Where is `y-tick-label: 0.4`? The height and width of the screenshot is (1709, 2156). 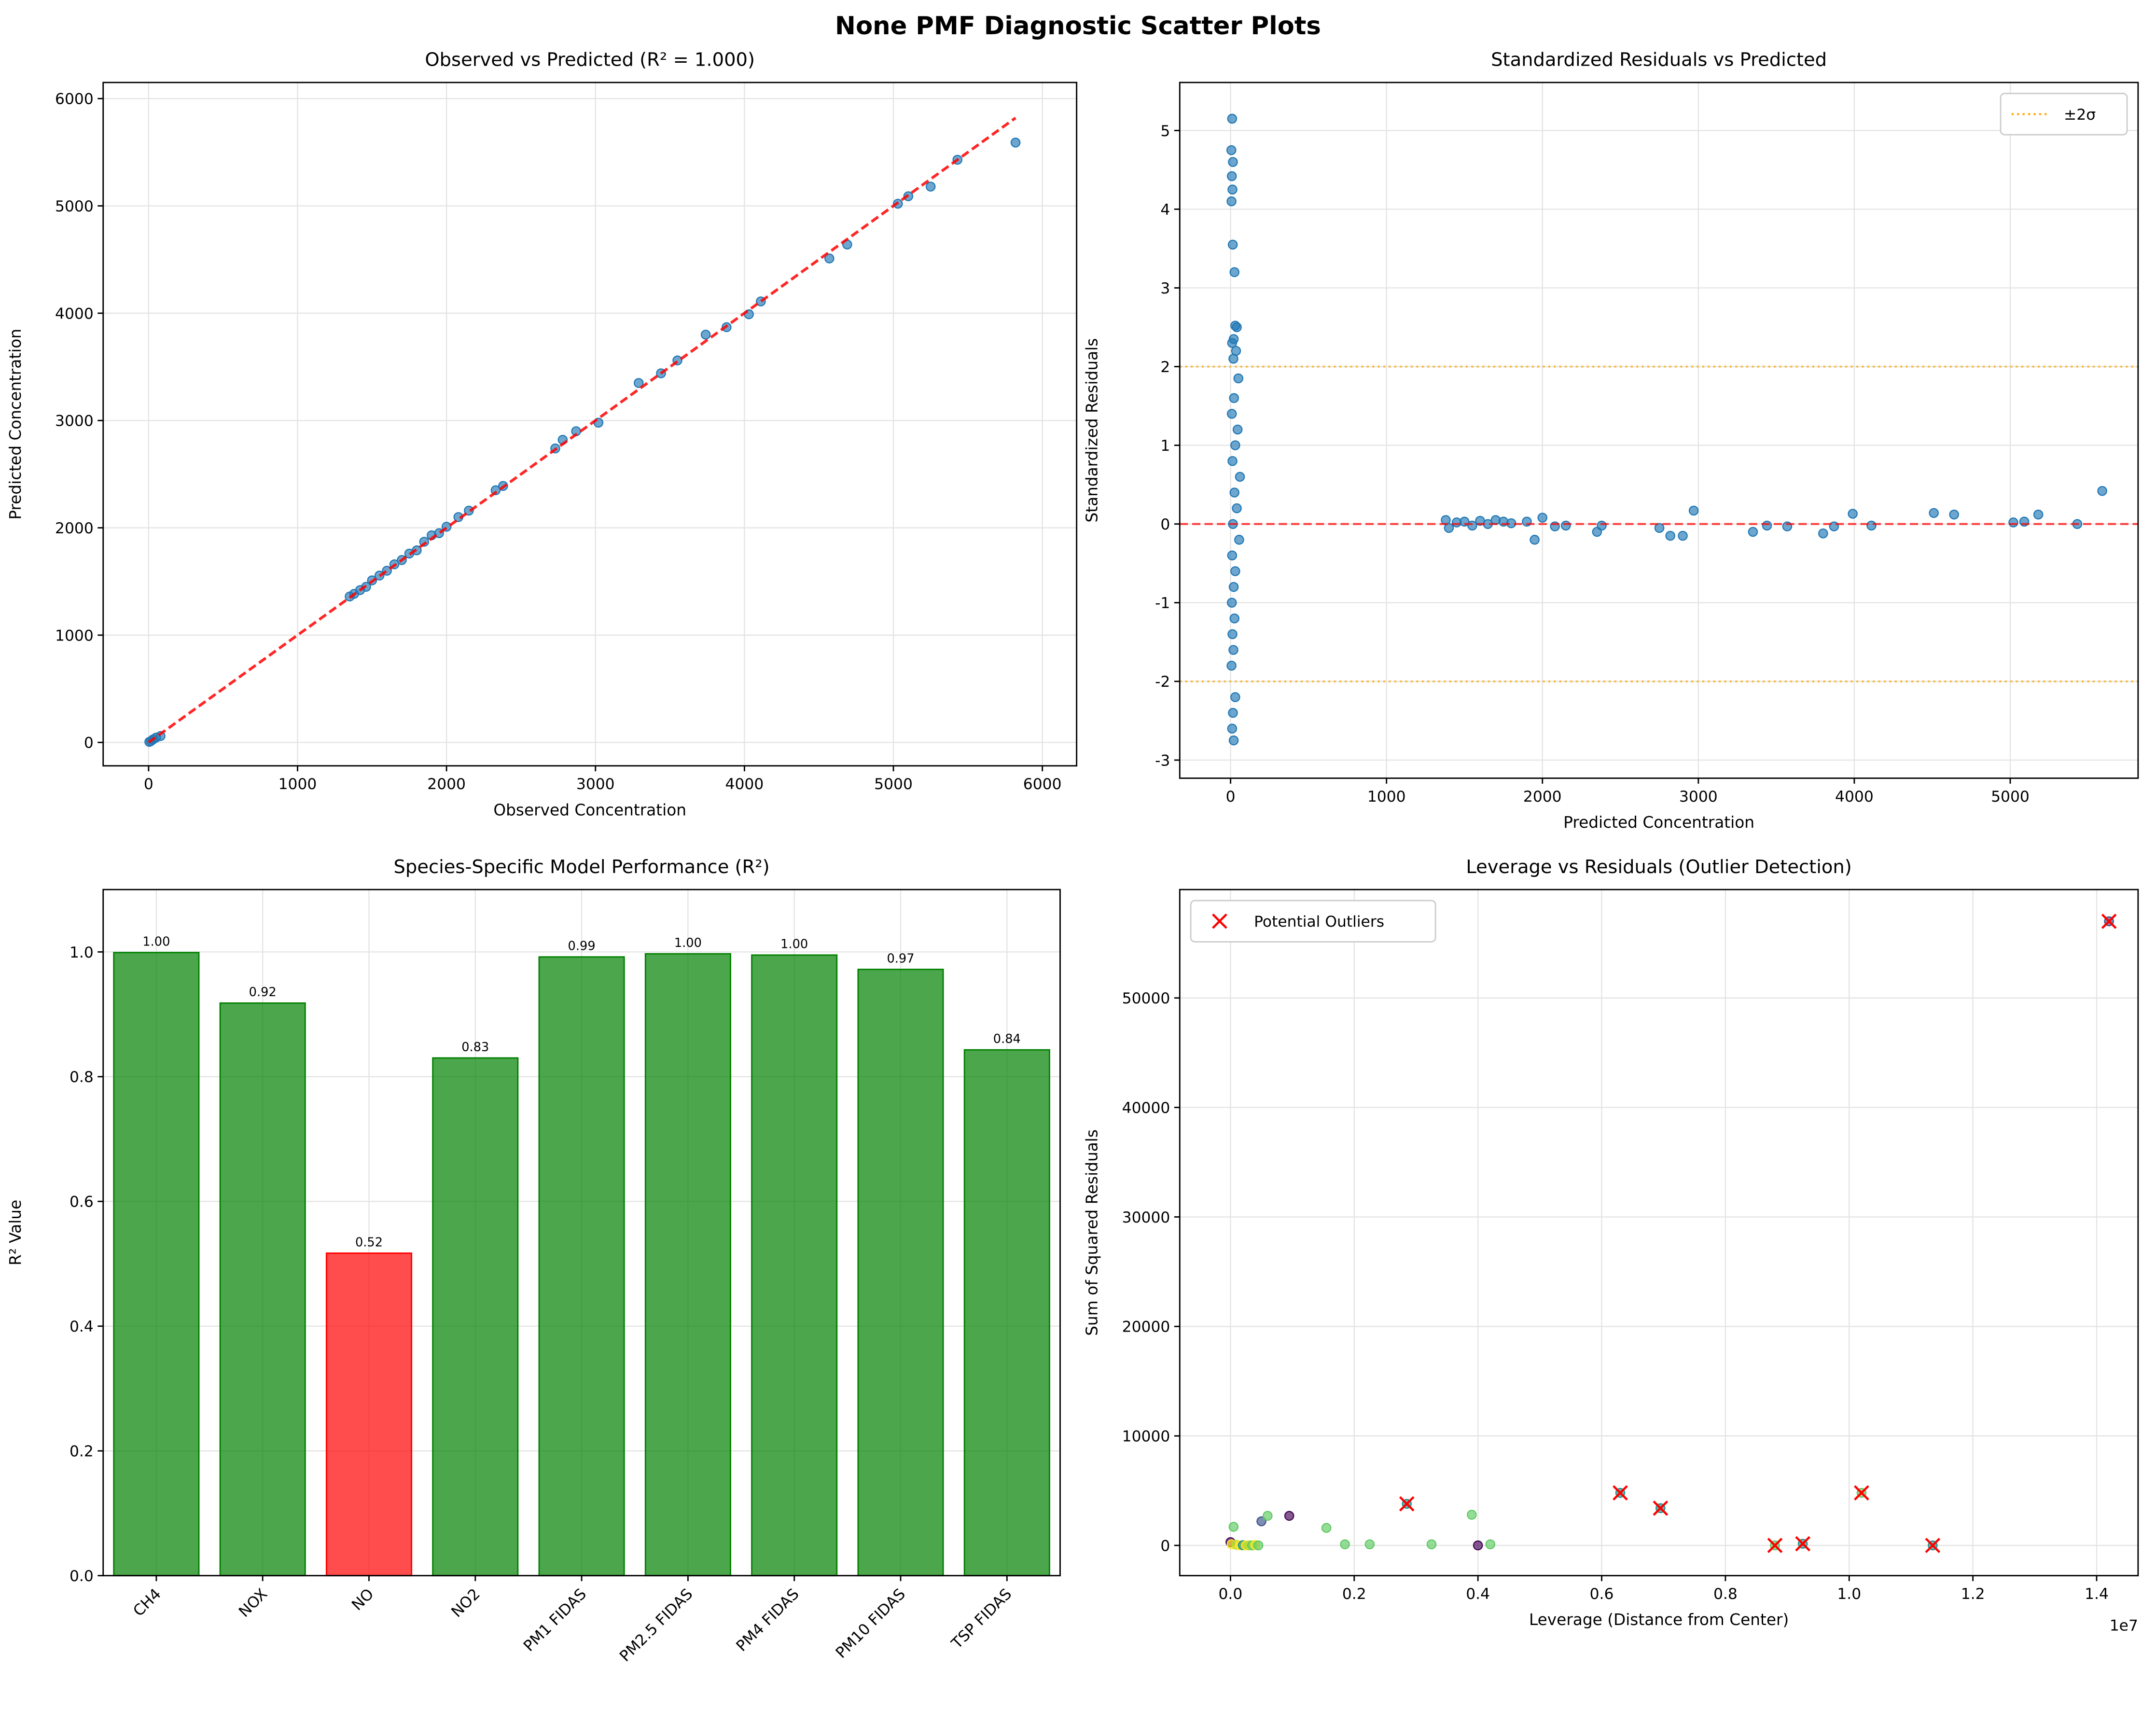 y-tick-label: 0.4 is located at coordinates (82, 1326).